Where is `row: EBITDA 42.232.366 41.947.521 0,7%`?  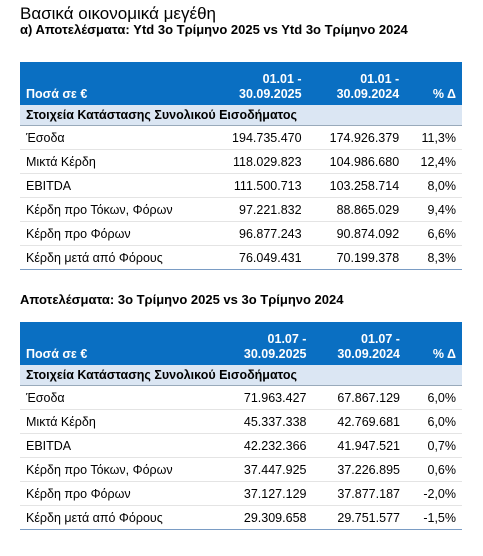 row: EBITDA 42.232.366 41.947.521 0,7% is located at coordinates (241, 445).